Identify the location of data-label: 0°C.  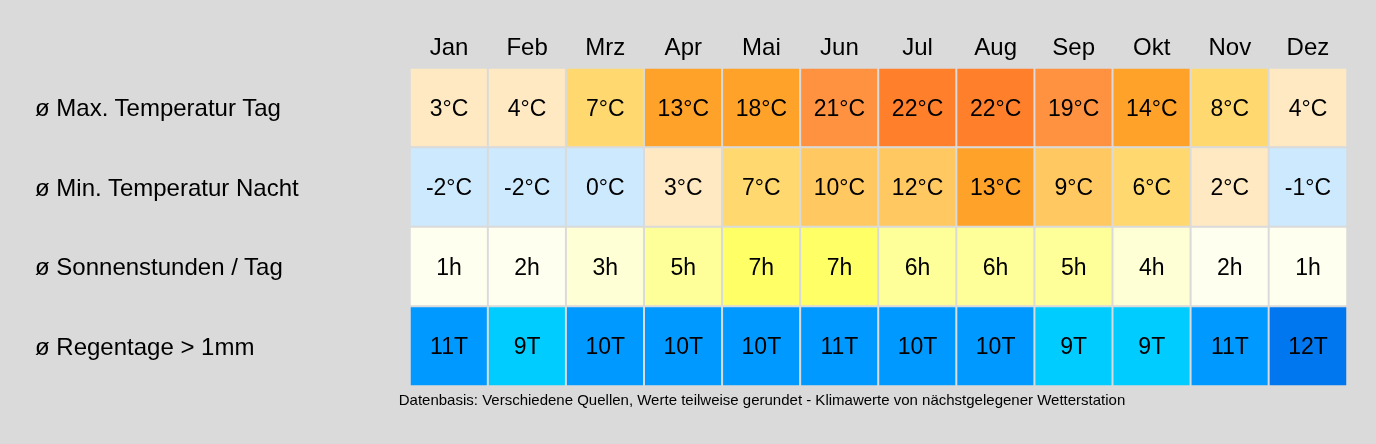
(605, 187).